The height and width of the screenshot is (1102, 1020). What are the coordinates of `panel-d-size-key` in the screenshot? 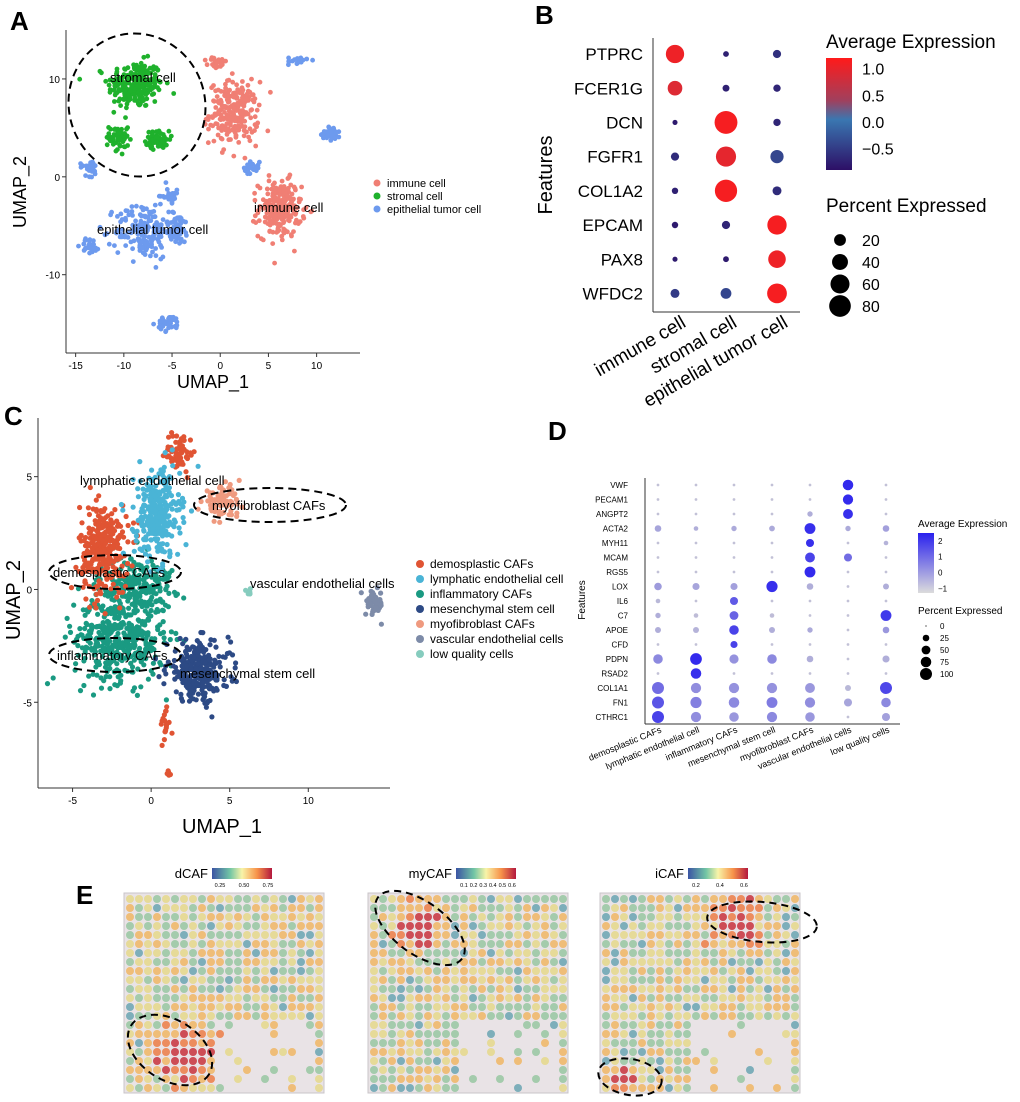 It's located at (926, 650).